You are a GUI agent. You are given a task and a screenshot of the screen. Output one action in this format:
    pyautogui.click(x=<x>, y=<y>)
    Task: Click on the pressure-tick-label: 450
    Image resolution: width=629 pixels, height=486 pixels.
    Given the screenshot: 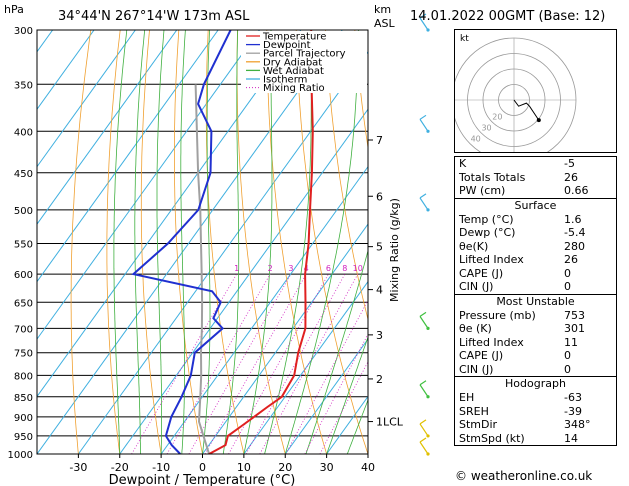 What is the action you would take?
    pyautogui.click(x=23, y=174)
    